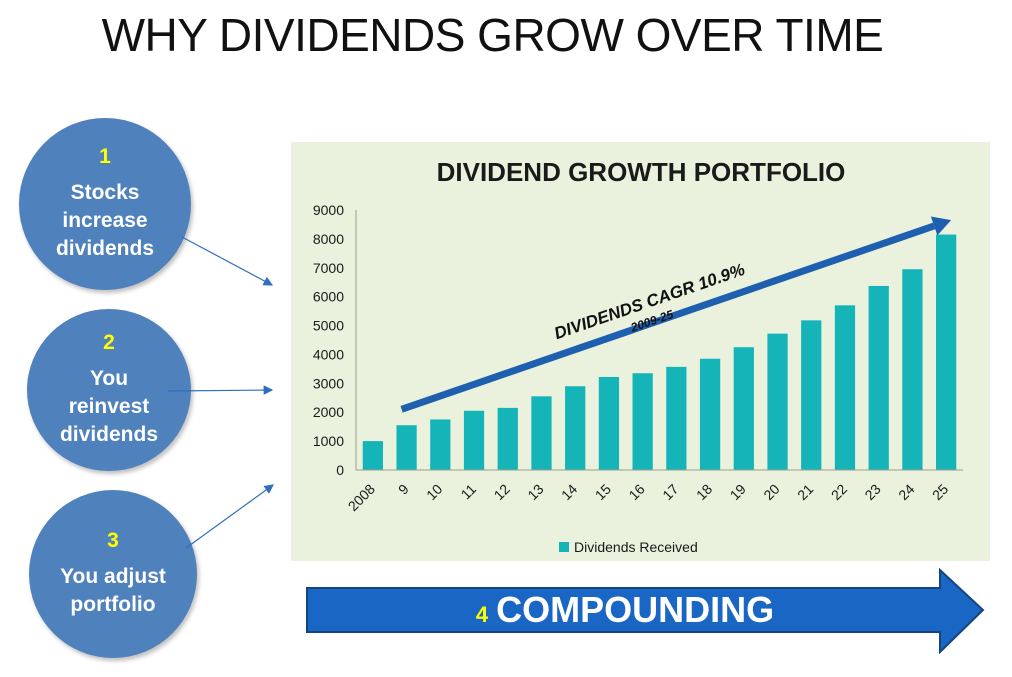  Describe the element at coordinates (109, 406) in the screenshot. I see `step-text-2: You reinvest dividends` at that location.